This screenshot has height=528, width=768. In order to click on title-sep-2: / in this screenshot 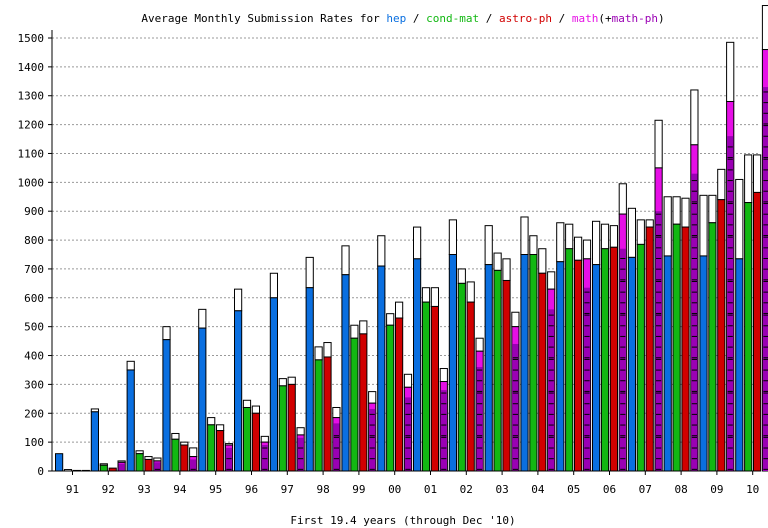, I will do `click(489, 18)`.